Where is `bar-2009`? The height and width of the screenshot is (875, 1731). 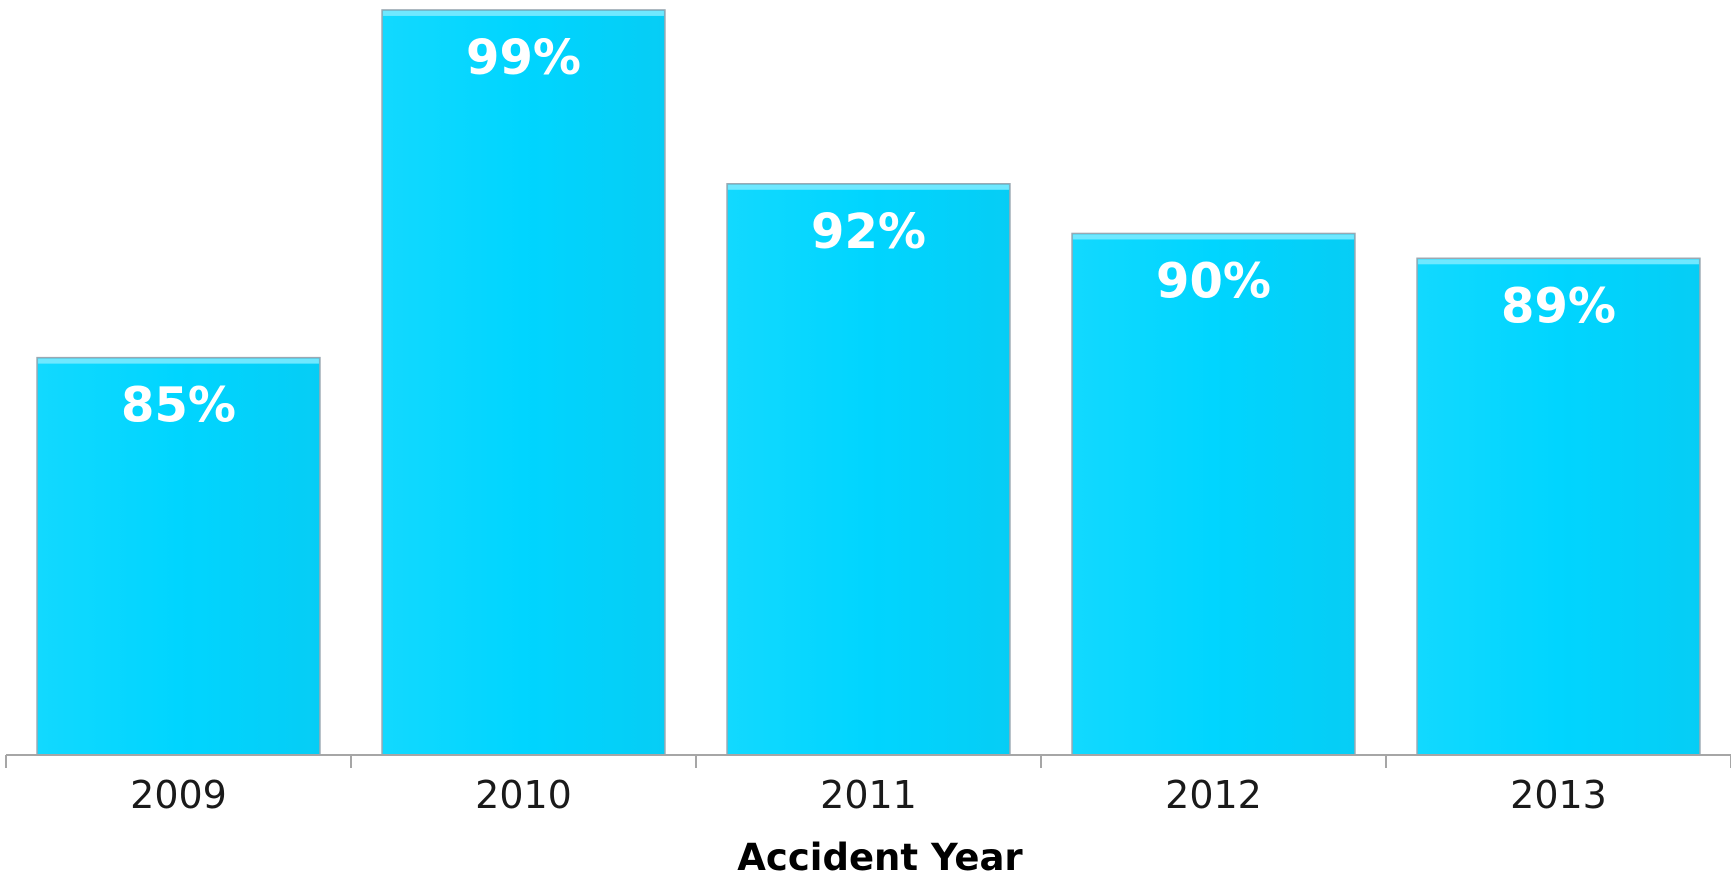 bar-2009 is located at coordinates (178, 556).